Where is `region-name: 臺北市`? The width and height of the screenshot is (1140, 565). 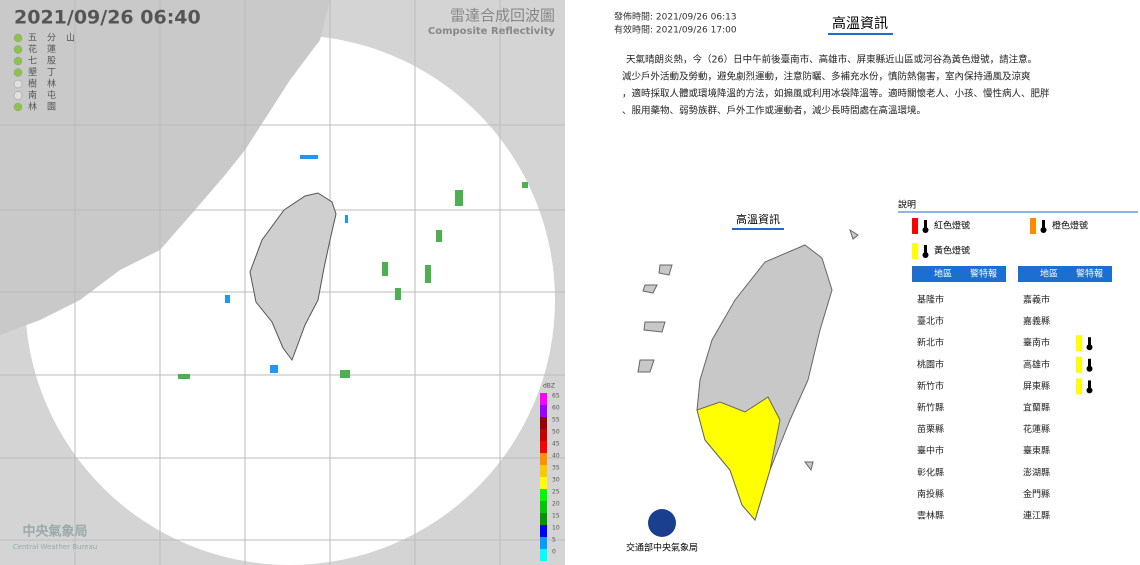
region-name: 臺北市 is located at coordinates (930, 321).